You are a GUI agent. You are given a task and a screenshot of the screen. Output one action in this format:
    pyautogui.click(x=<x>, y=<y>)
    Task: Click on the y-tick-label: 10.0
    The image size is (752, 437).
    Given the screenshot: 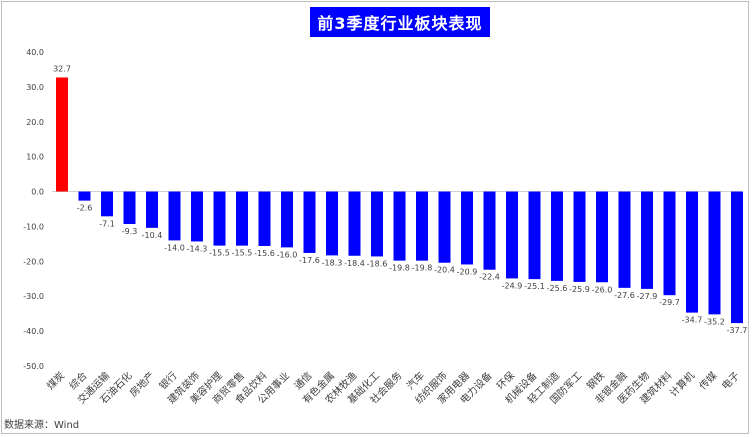 What is the action you would take?
    pyautogui.click(x=35, y=157)
    